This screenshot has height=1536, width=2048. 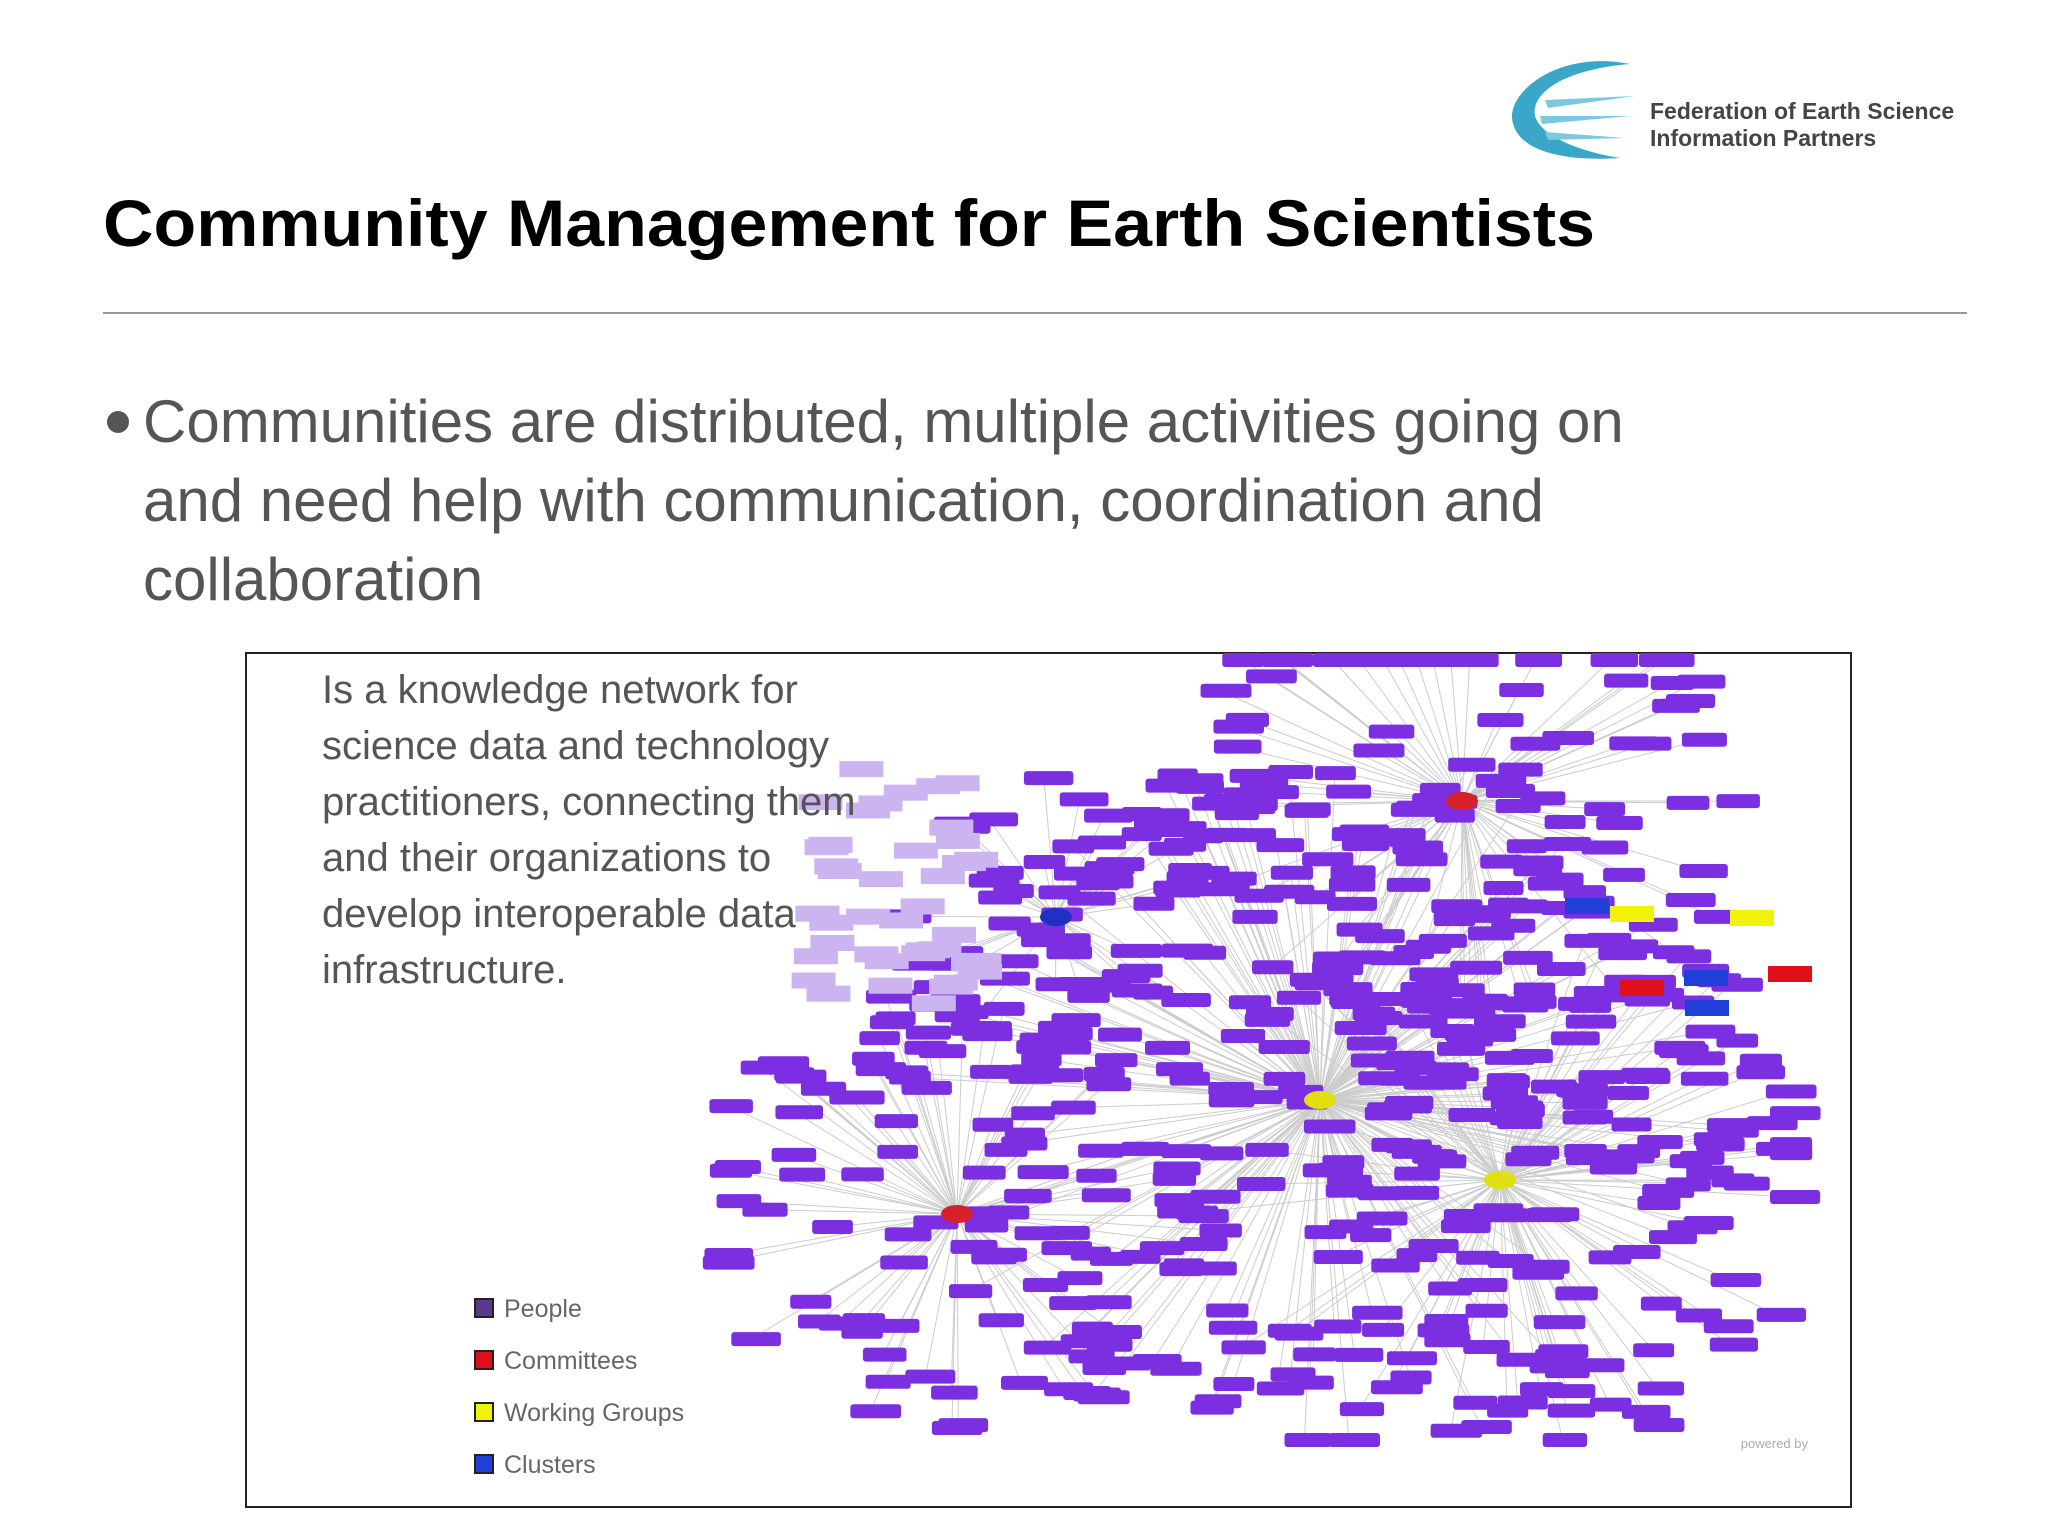 I want to click on legend-label: People, so click(x=543, y=1309).